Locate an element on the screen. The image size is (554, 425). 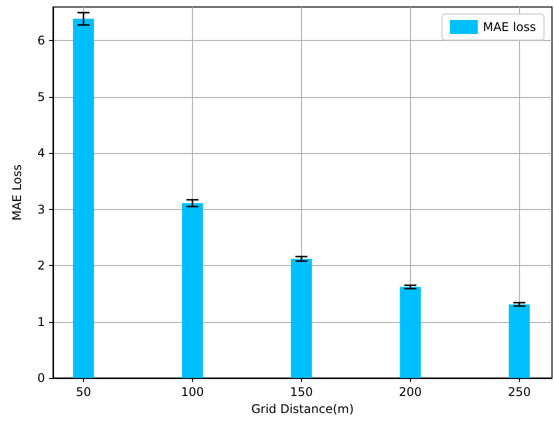
y-tick-label: 2 is located at coordinates (41, 265).